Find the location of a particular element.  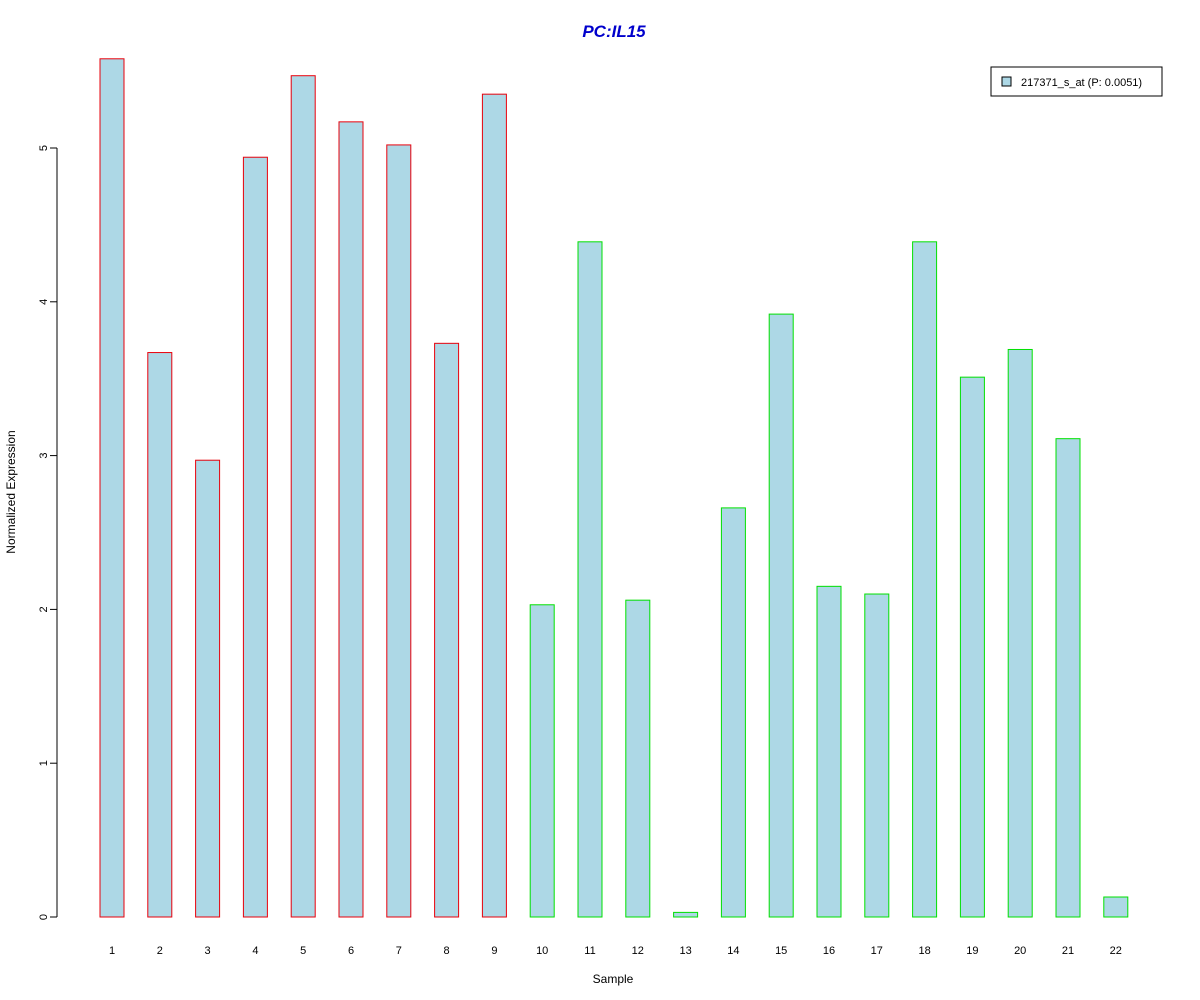

x-tick-label: 21 is located at coordinates (1068, 951).